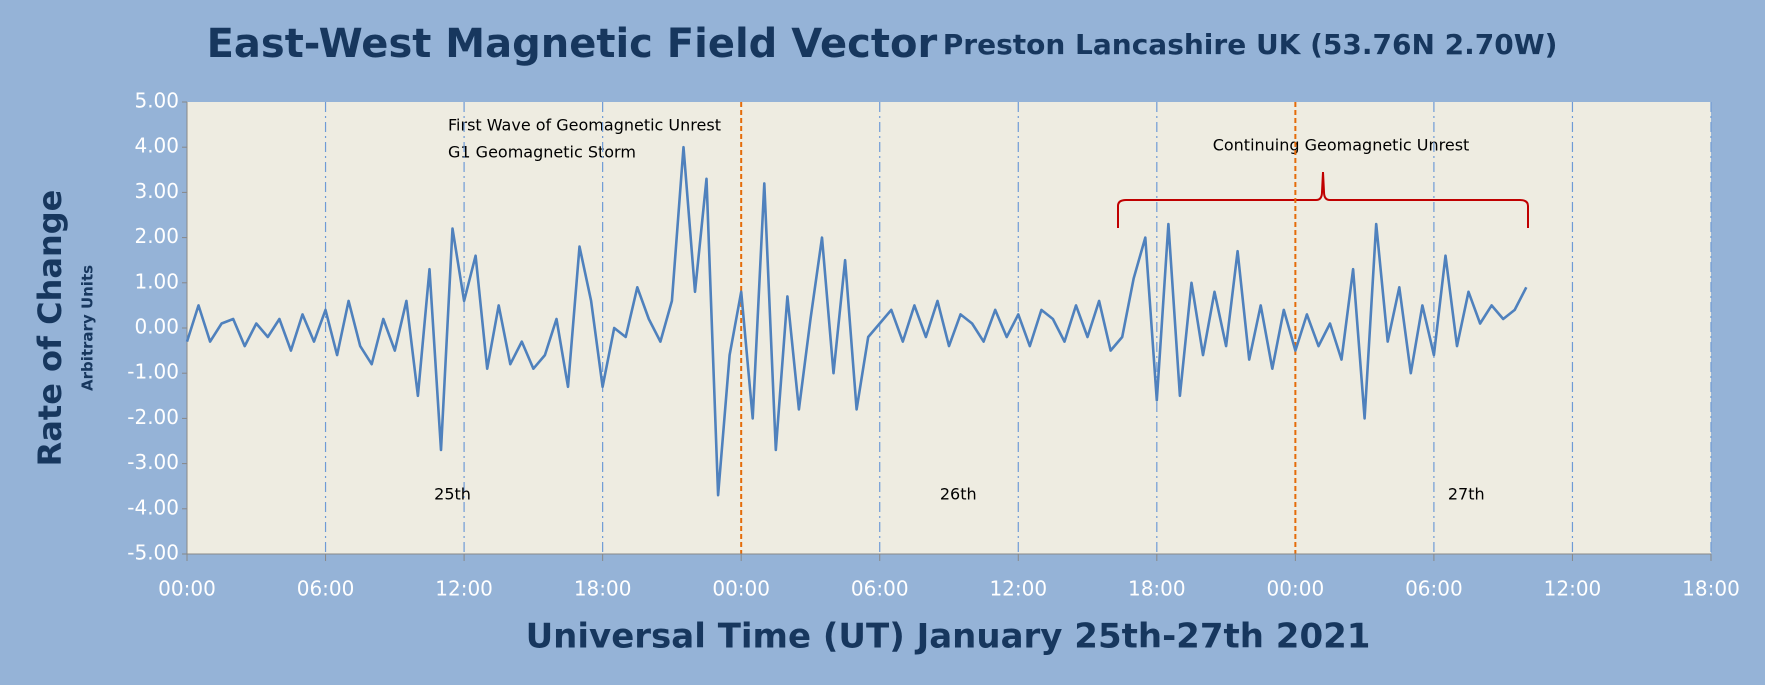 The height and width of the screenshot is (685, 1765). Describe the element at coordinates (156, 281) in the screenshot. I see `y-tick-label: 1.00` at that location.